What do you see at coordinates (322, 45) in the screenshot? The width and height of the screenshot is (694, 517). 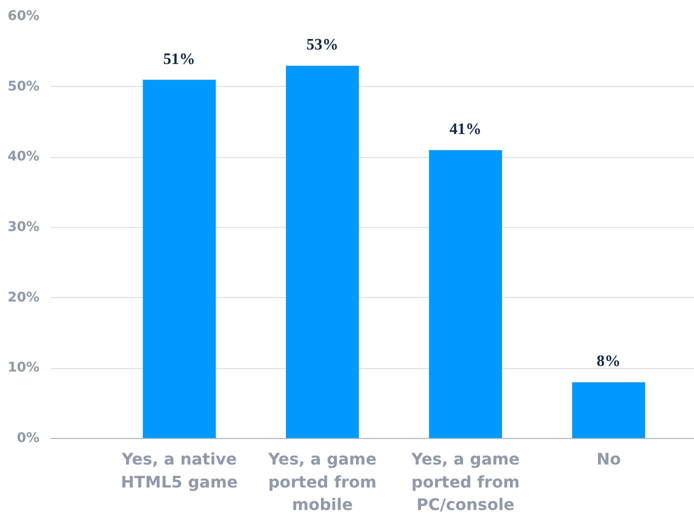 I see `data-label: 53%` at bounding box center [322, 45].